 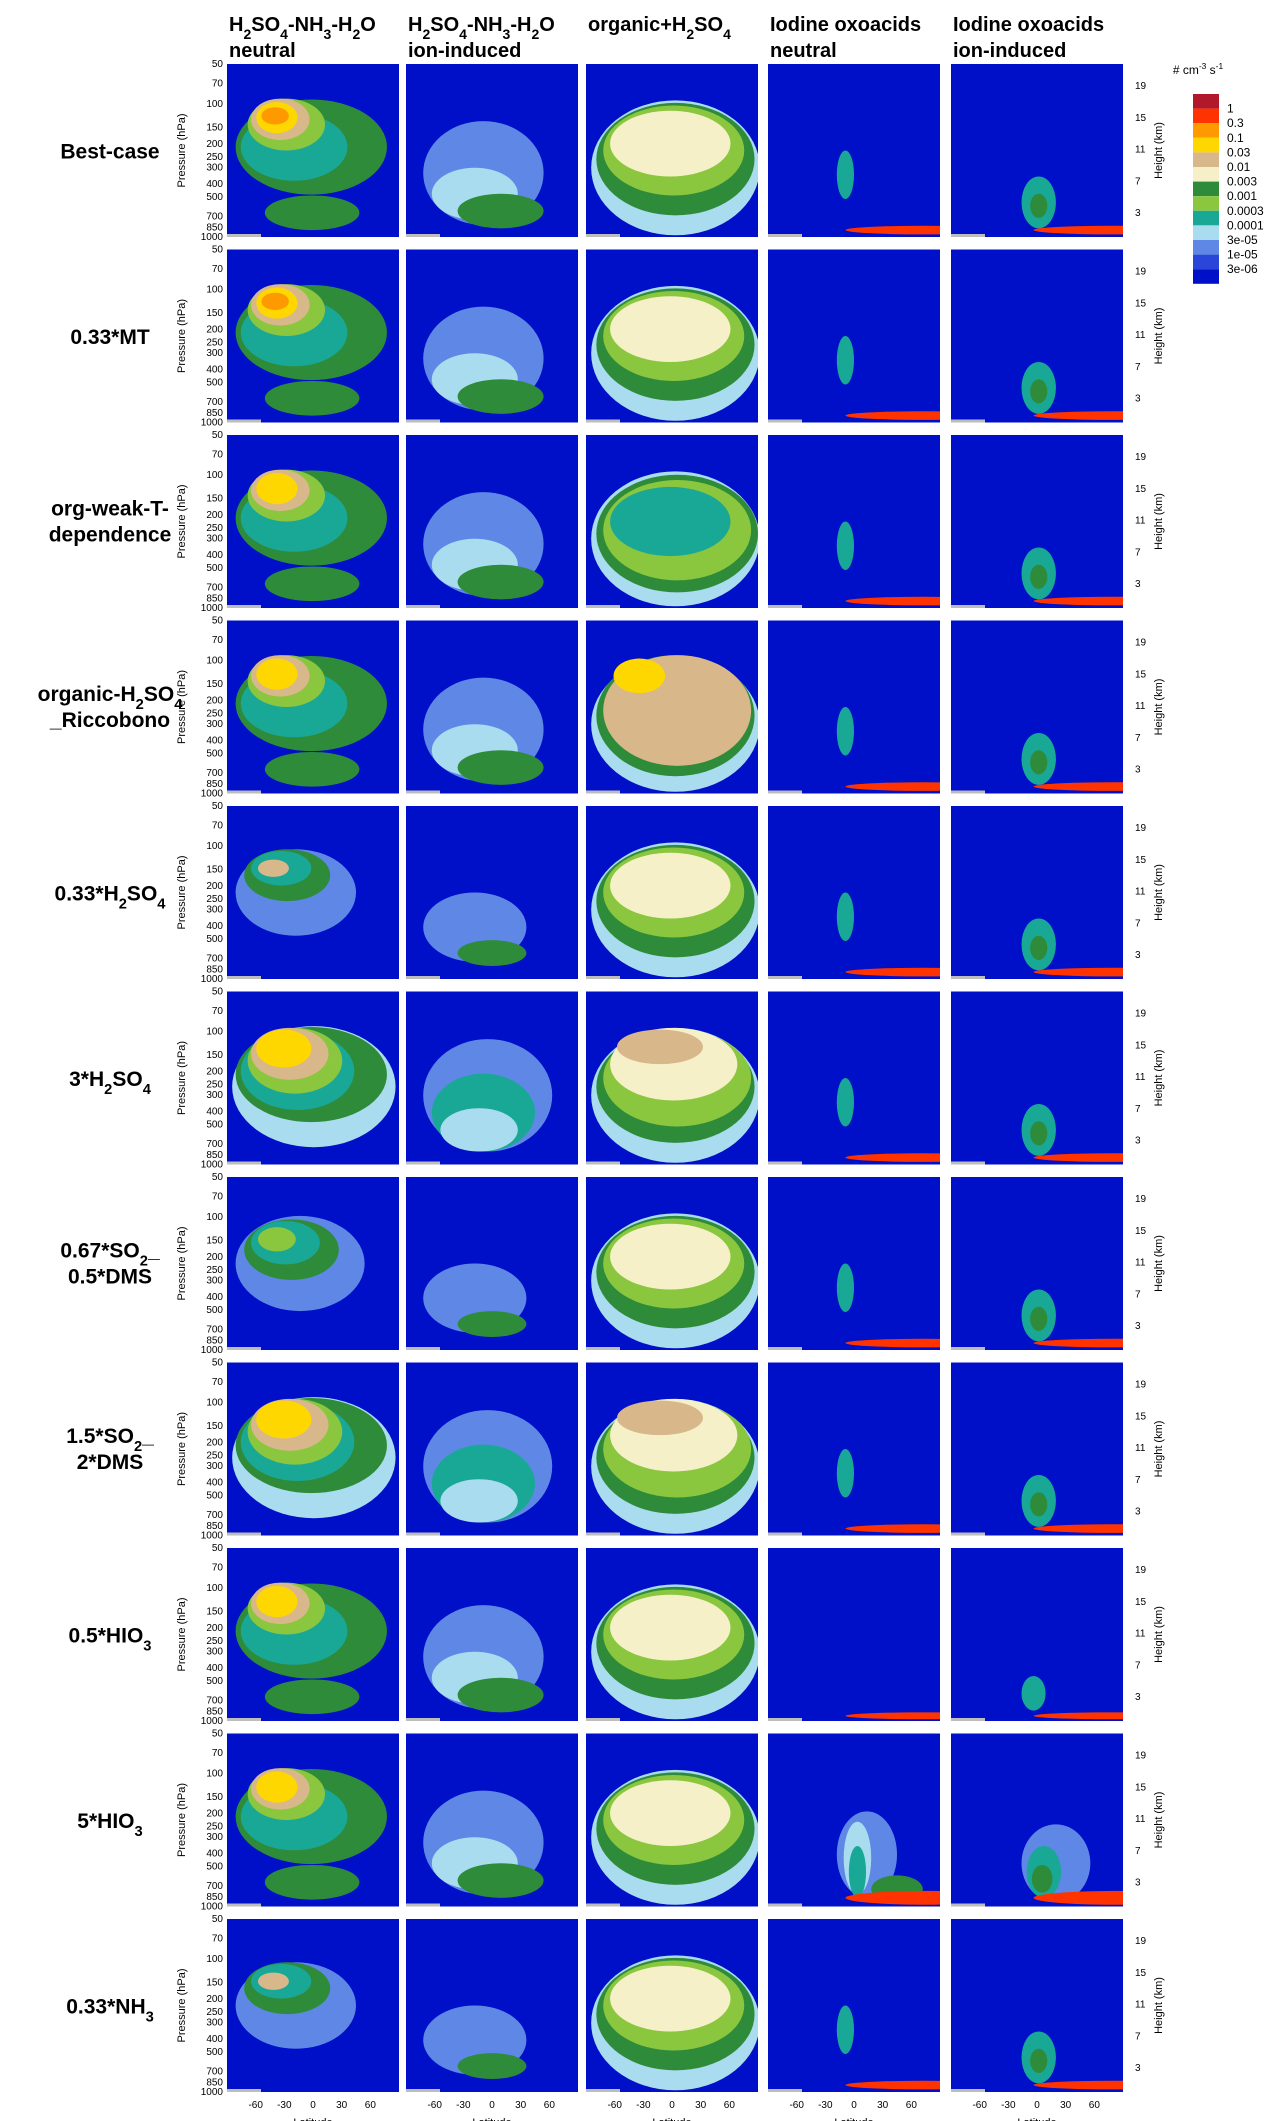 I want to click on latitude-tick-label: 0, so click(x=313, y=2105).